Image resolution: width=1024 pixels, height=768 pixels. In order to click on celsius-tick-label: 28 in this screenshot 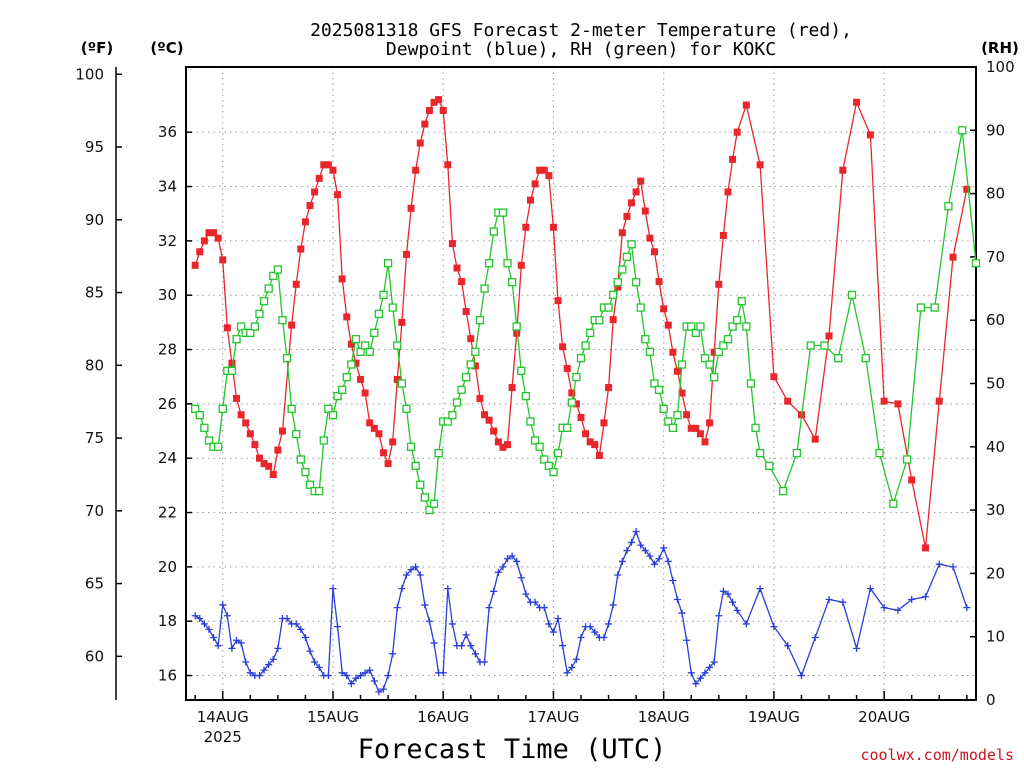, I will do `click(167, 350)`.